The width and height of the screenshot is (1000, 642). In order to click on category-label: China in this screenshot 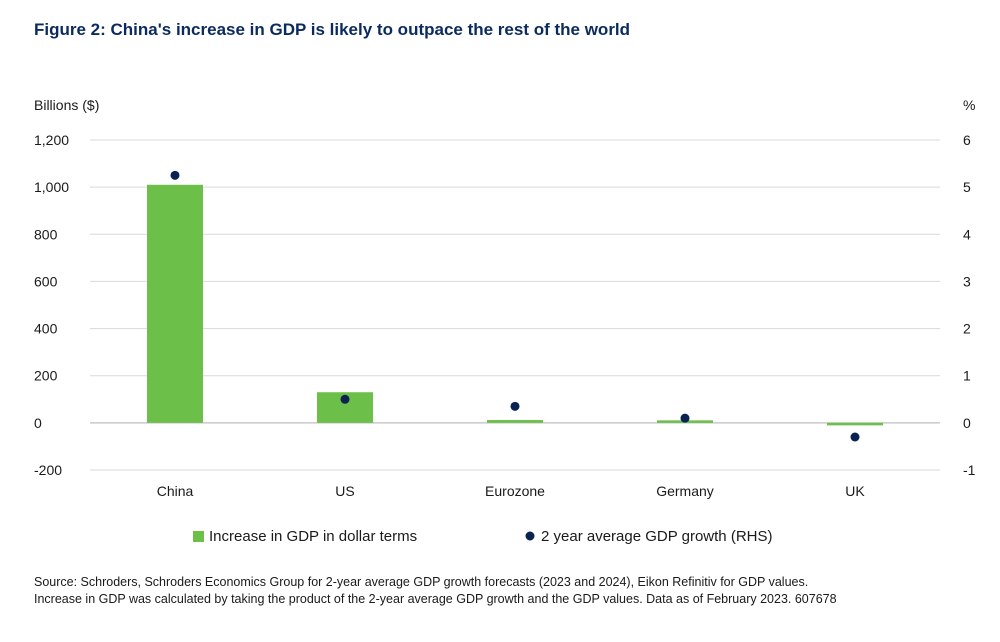, I will do `click(175, 491)`.